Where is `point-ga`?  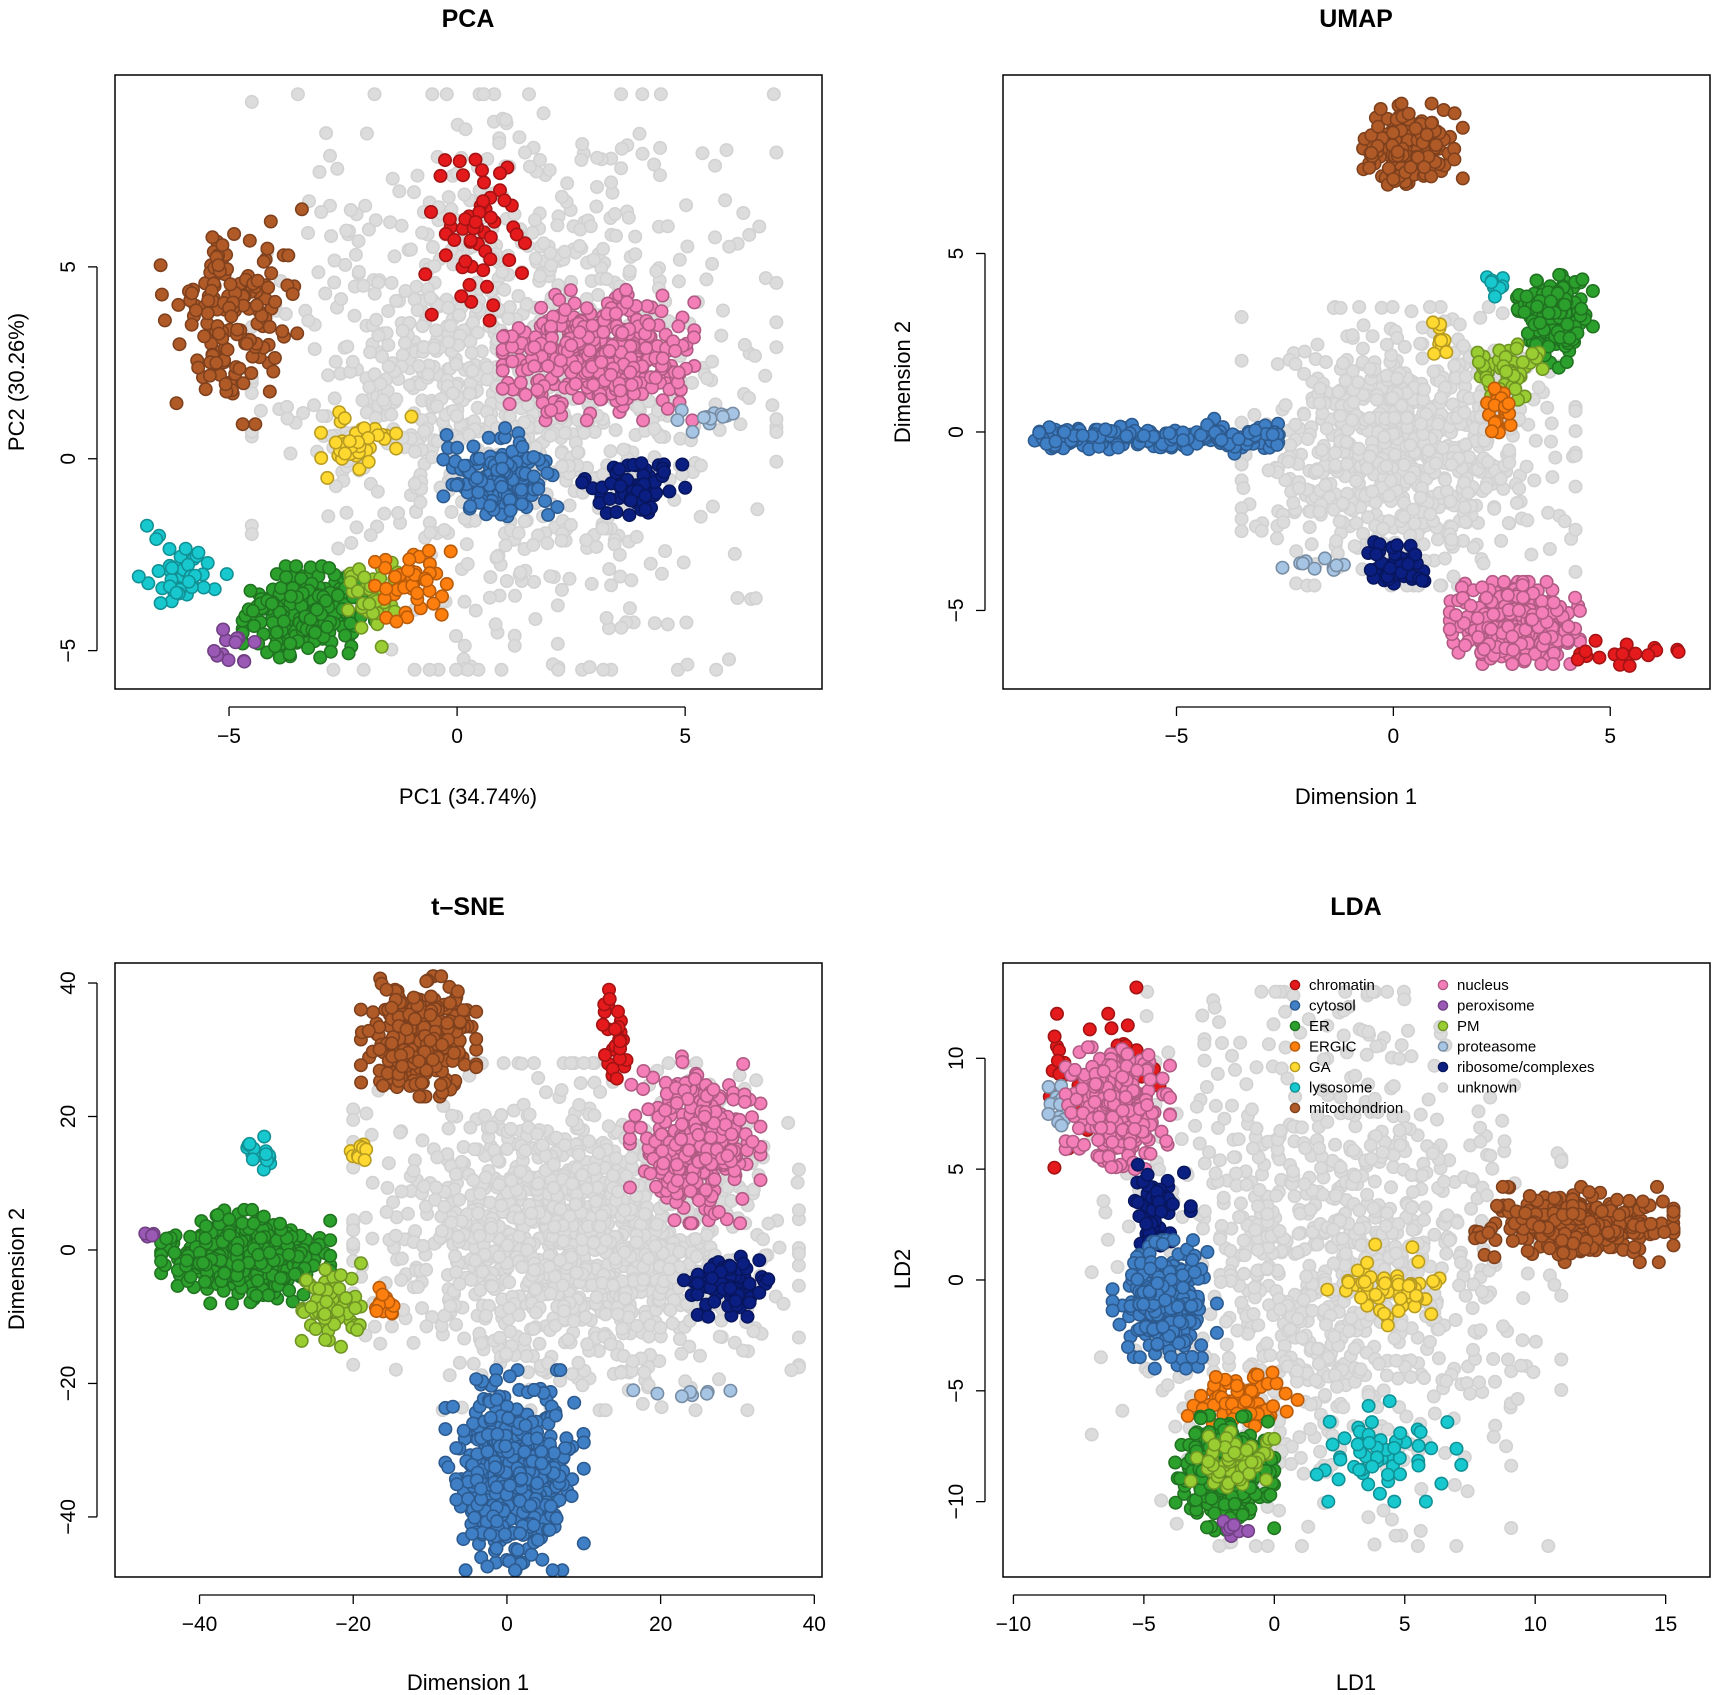 point-ga is located at coordinates (1446, 352).